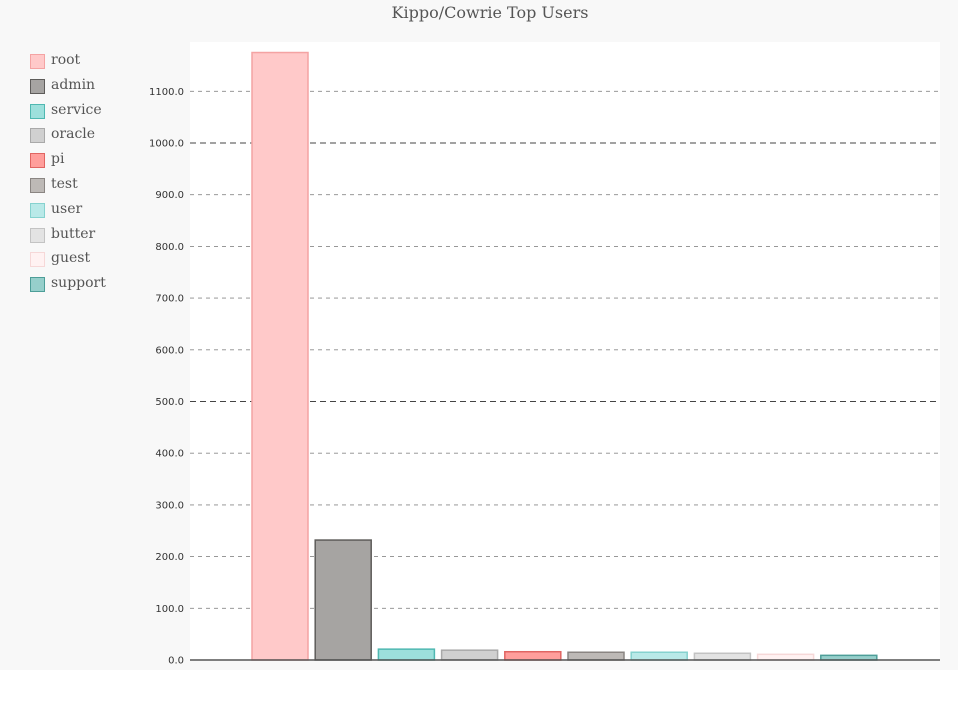  What do you see at coordinates (71, 258) in the screenshot?
I see `legend-label: guest` at bounding box center [71, 258].